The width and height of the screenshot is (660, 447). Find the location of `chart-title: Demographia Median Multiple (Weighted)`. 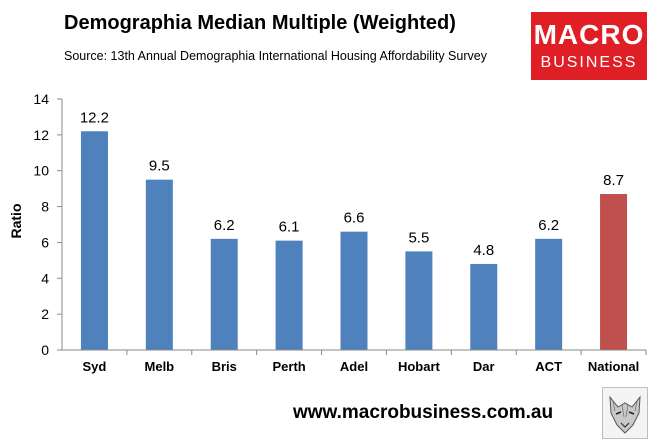

chart-title: Demographia Median Multiple (Weighted) is located at coordinates (260, 23).